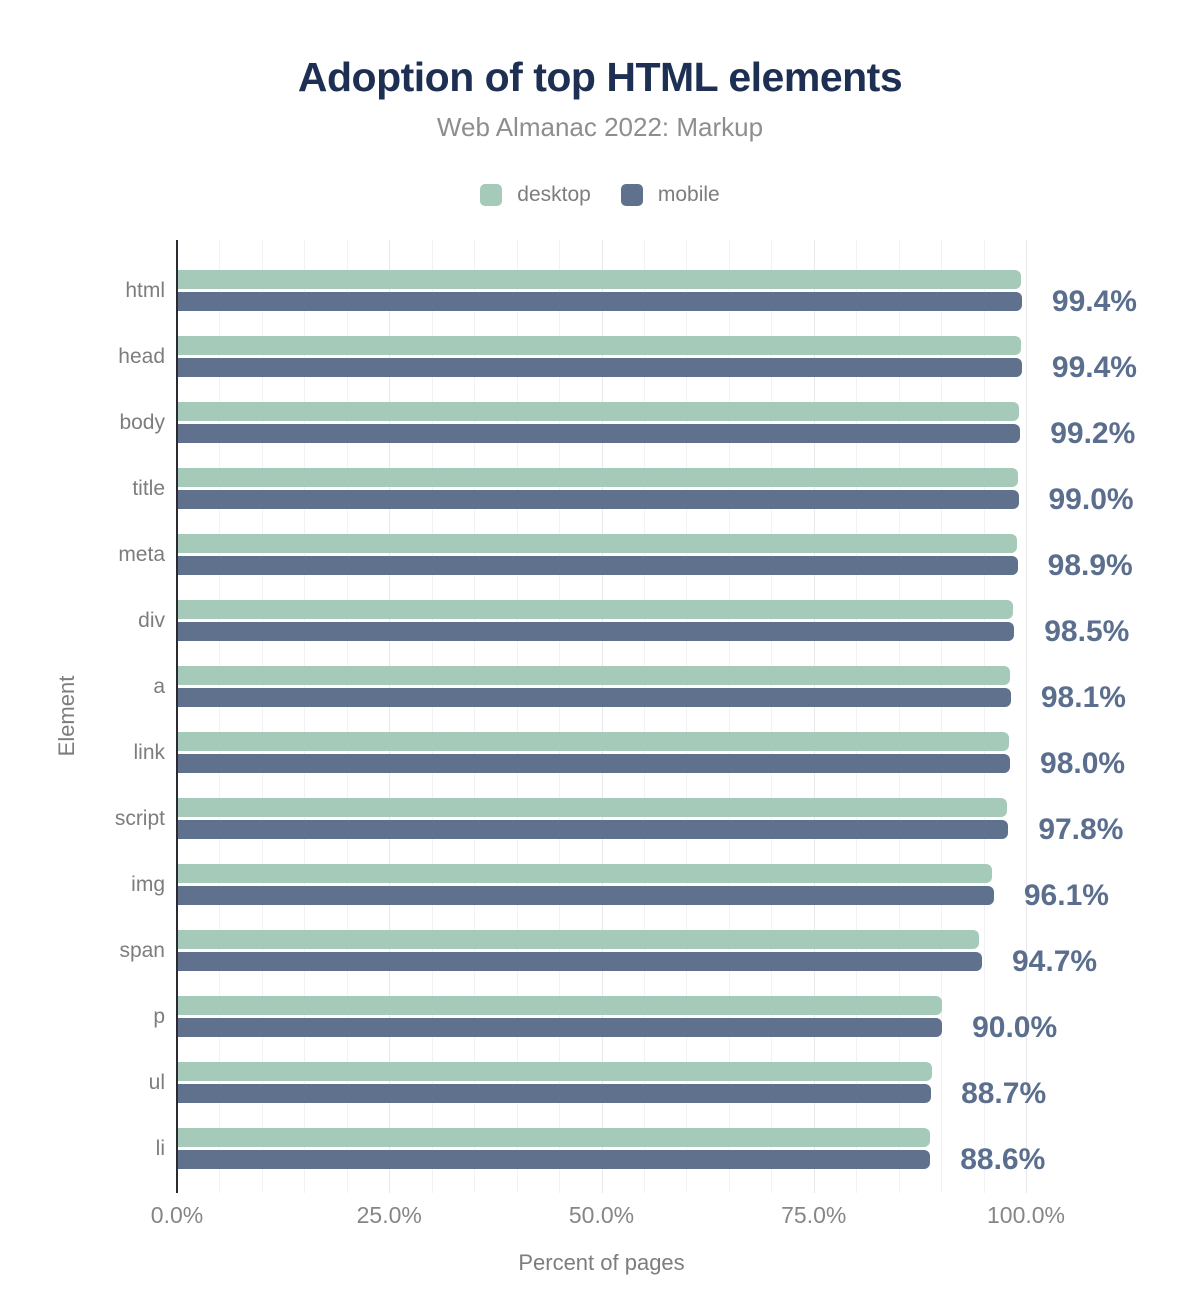 The width and height of the screenshot is (1200, 1312). Describe the element at coordinates (142, 950) in the screenshot. I see `category-label: span` at that location.